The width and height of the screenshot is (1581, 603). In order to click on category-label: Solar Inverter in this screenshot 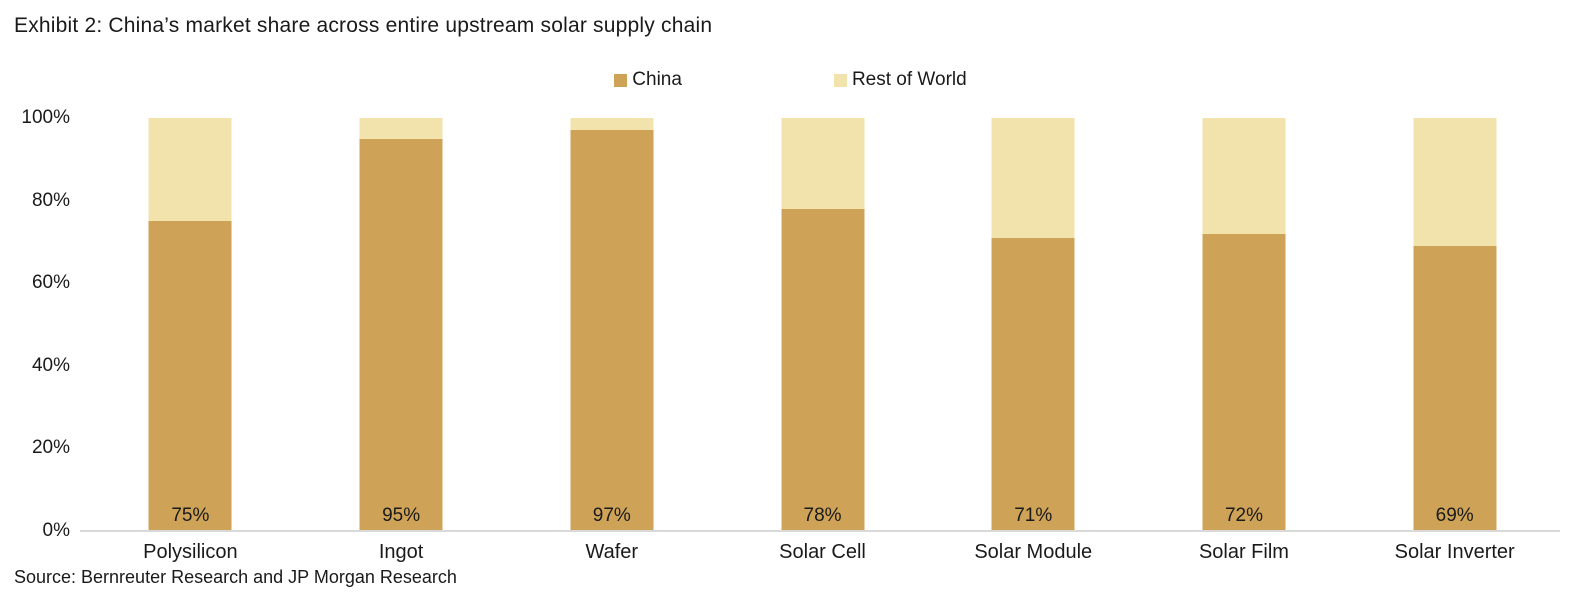, I will do `click(1454, 552)`.